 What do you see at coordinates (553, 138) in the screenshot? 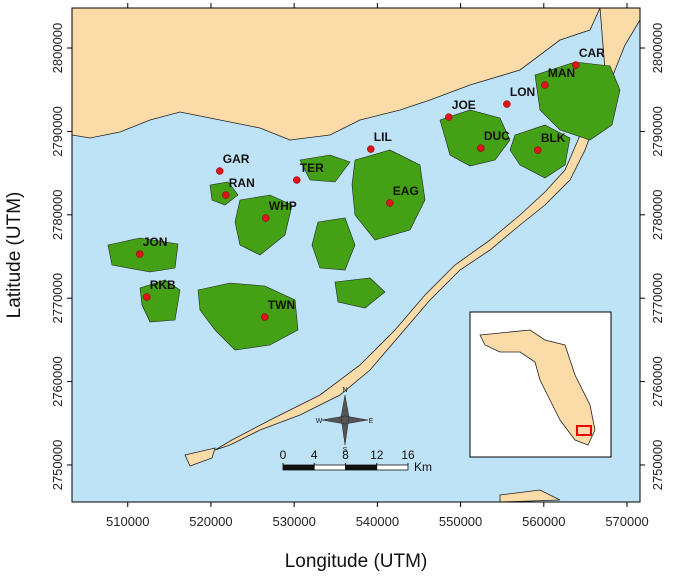
I see `site-label: BLK` at bounding box center [553, 138].